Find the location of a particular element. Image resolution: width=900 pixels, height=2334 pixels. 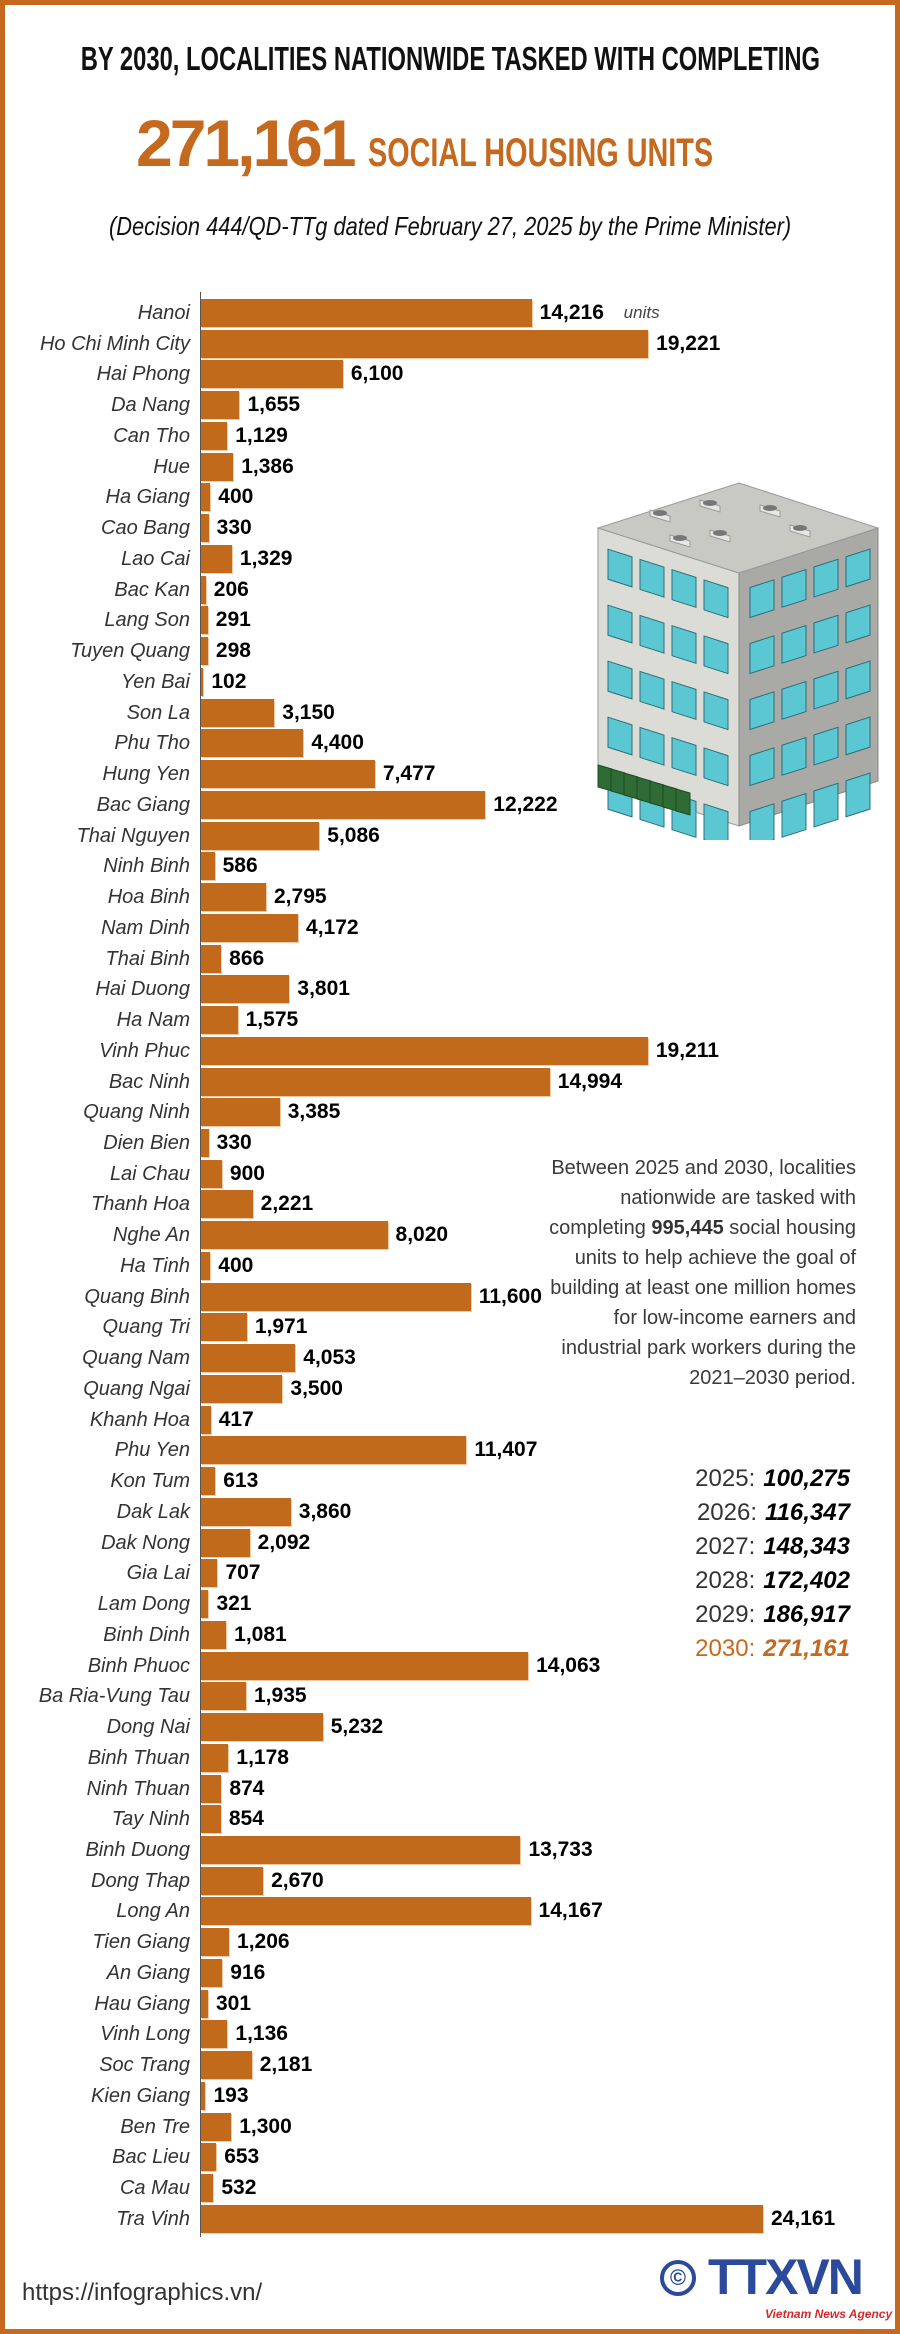

category-label: Binh Thuan is located at coordinates (138, 1757).